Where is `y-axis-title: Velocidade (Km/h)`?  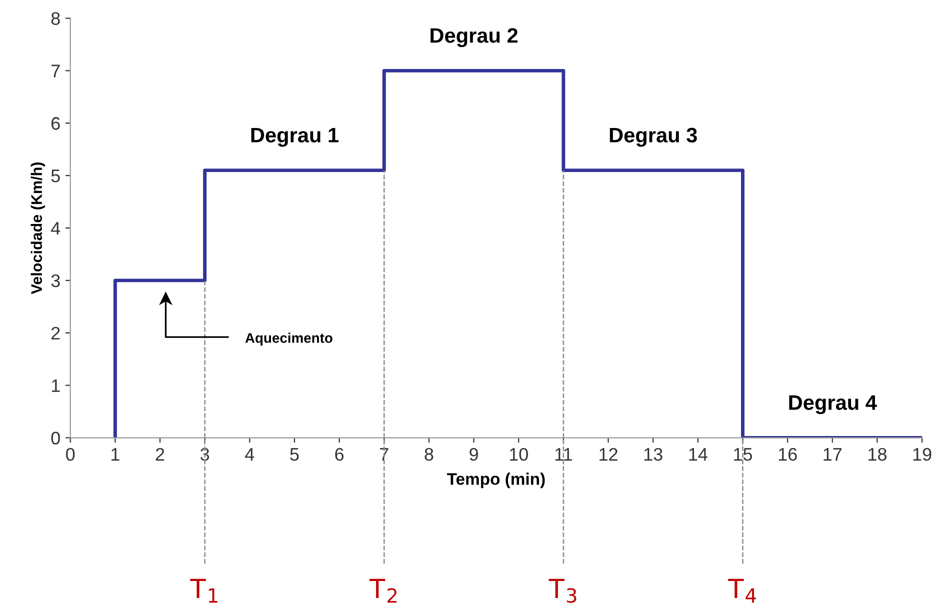 y-axis-title: Velocidade (Km/h) is located at coordinates (38, 228).